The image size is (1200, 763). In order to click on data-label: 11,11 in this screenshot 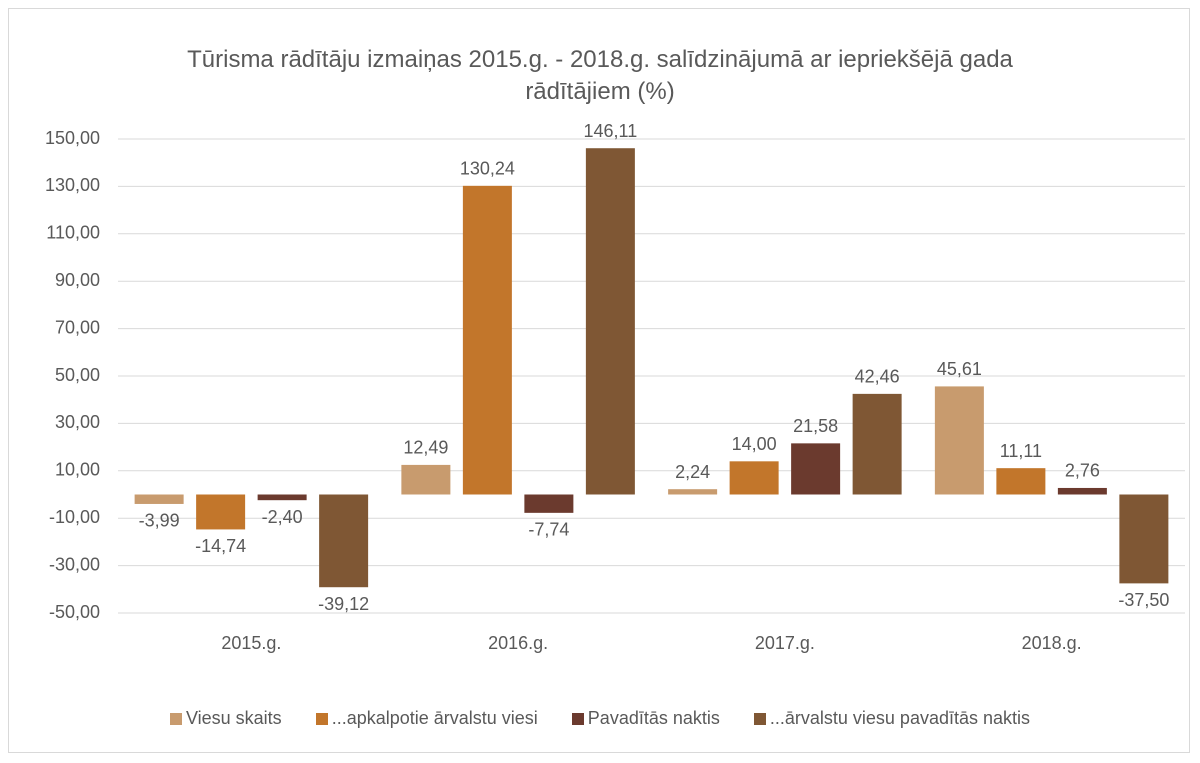, I will do `click(1021, 451)`.